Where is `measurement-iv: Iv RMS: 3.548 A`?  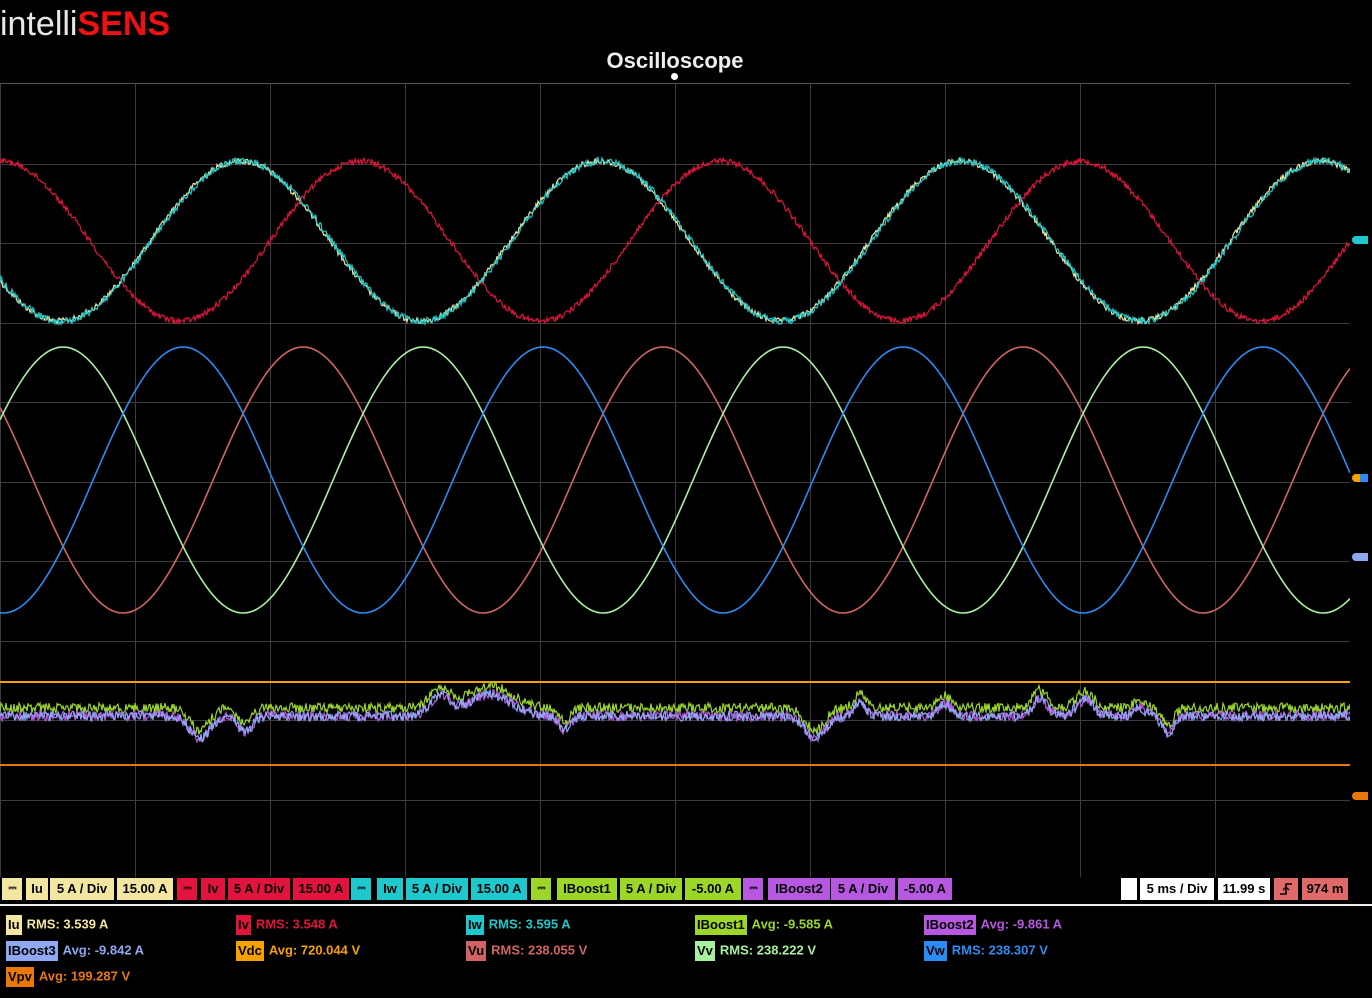
measurement-iv: Iv RMS: 3.548 A is located at coordinates (287, 924).